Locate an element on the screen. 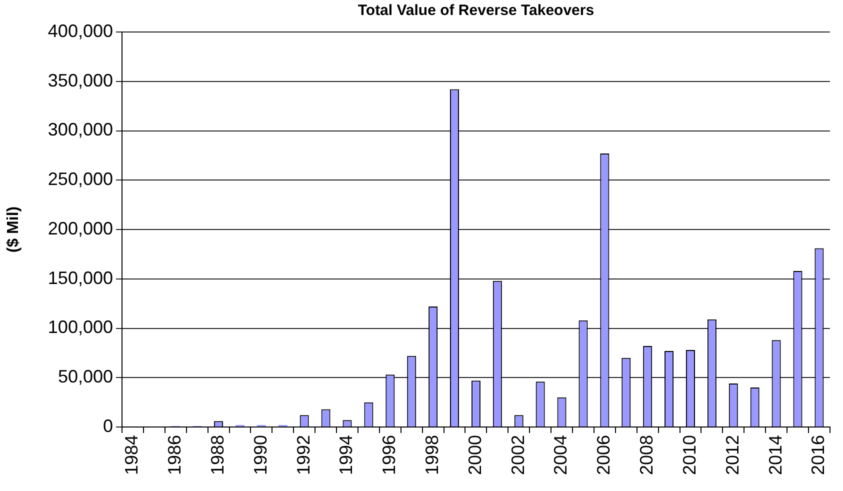 Image resolution: width=843 pixels, height=491 pixels. y-tick-label: 150,000 is located at coordinates (80, 278).